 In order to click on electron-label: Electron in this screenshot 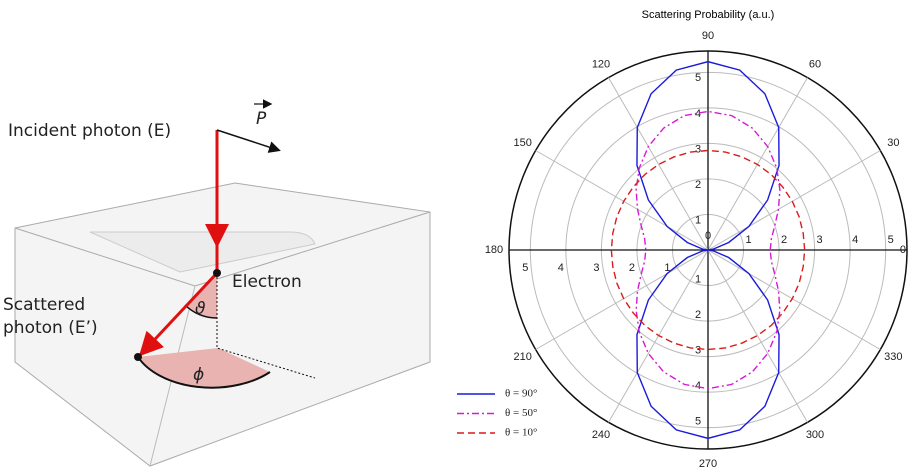, I will do `click(267, 282)`.